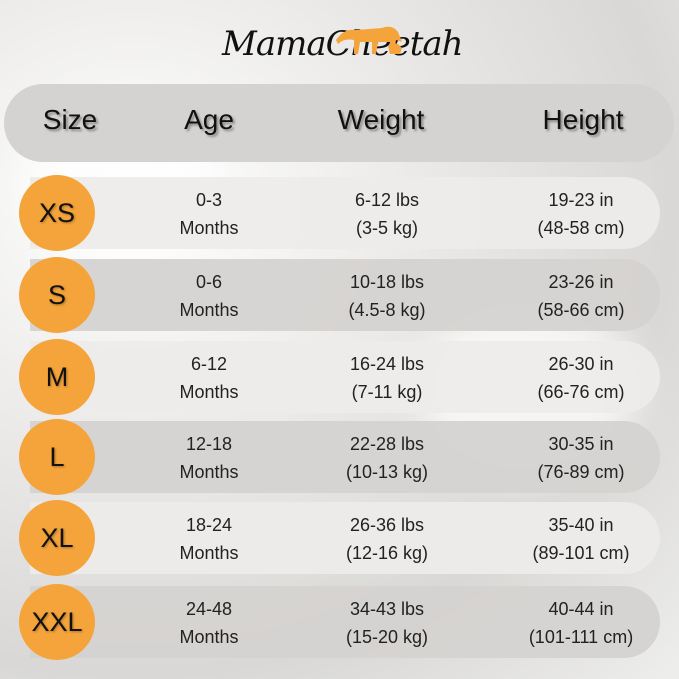 This screenshot has height=679, width=679. What do you see at coordinates (208, 214) in the screenshot?
I see `age-cell: 0-3 Months` at bounding box center [208, 214].